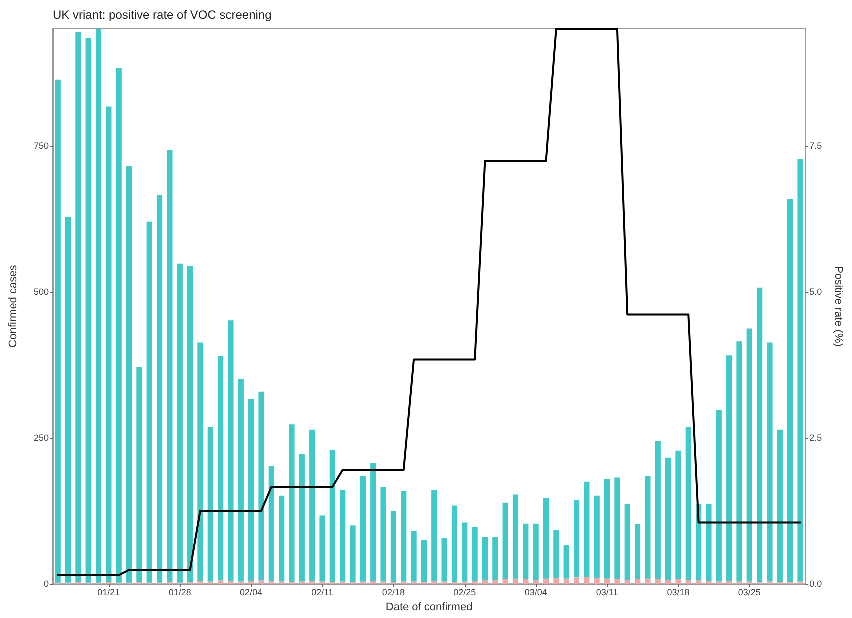 Image resolution: width=852 pixels, height=618 pixels. I want to click on y2-axis-title: Positive rate (%), so click(838, 306).